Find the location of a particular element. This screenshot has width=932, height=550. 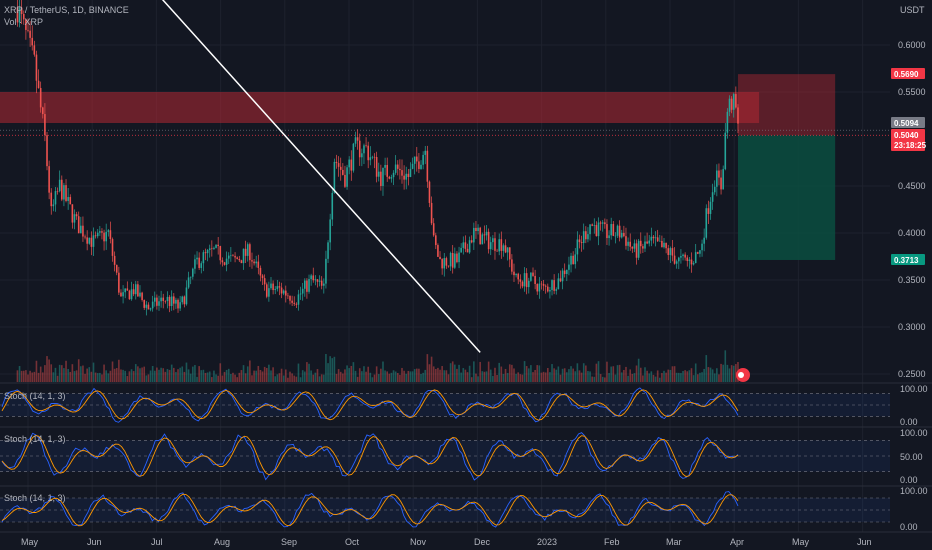

target-price-label: 0.3713 is located at coordinates (906, 260).